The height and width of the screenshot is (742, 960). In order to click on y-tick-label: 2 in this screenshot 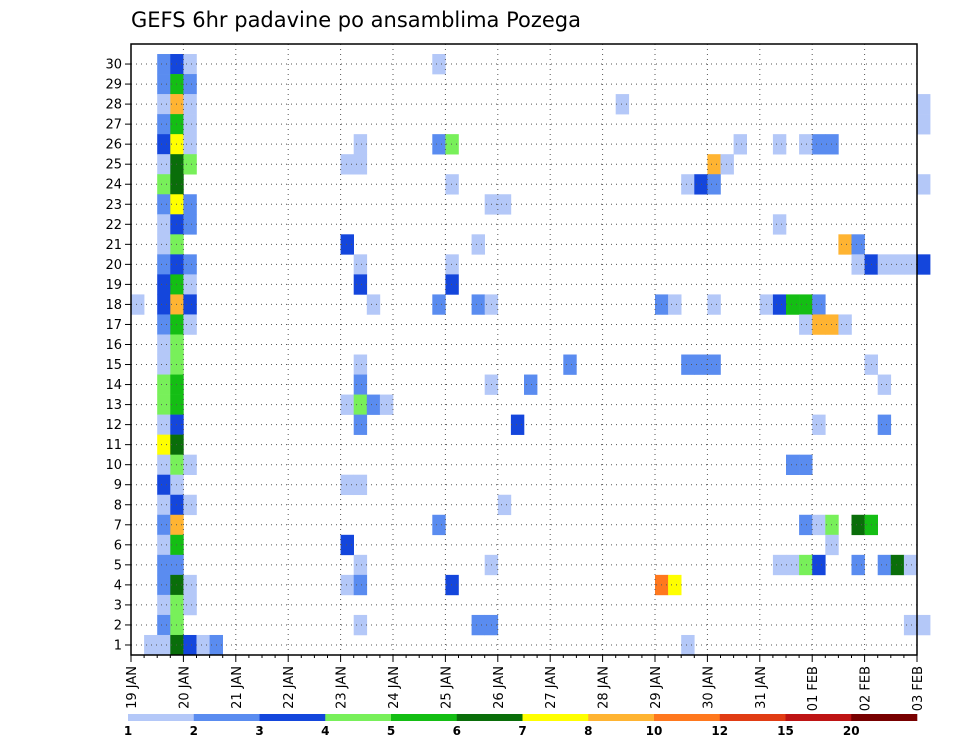, I will do `click(118, 625)`.